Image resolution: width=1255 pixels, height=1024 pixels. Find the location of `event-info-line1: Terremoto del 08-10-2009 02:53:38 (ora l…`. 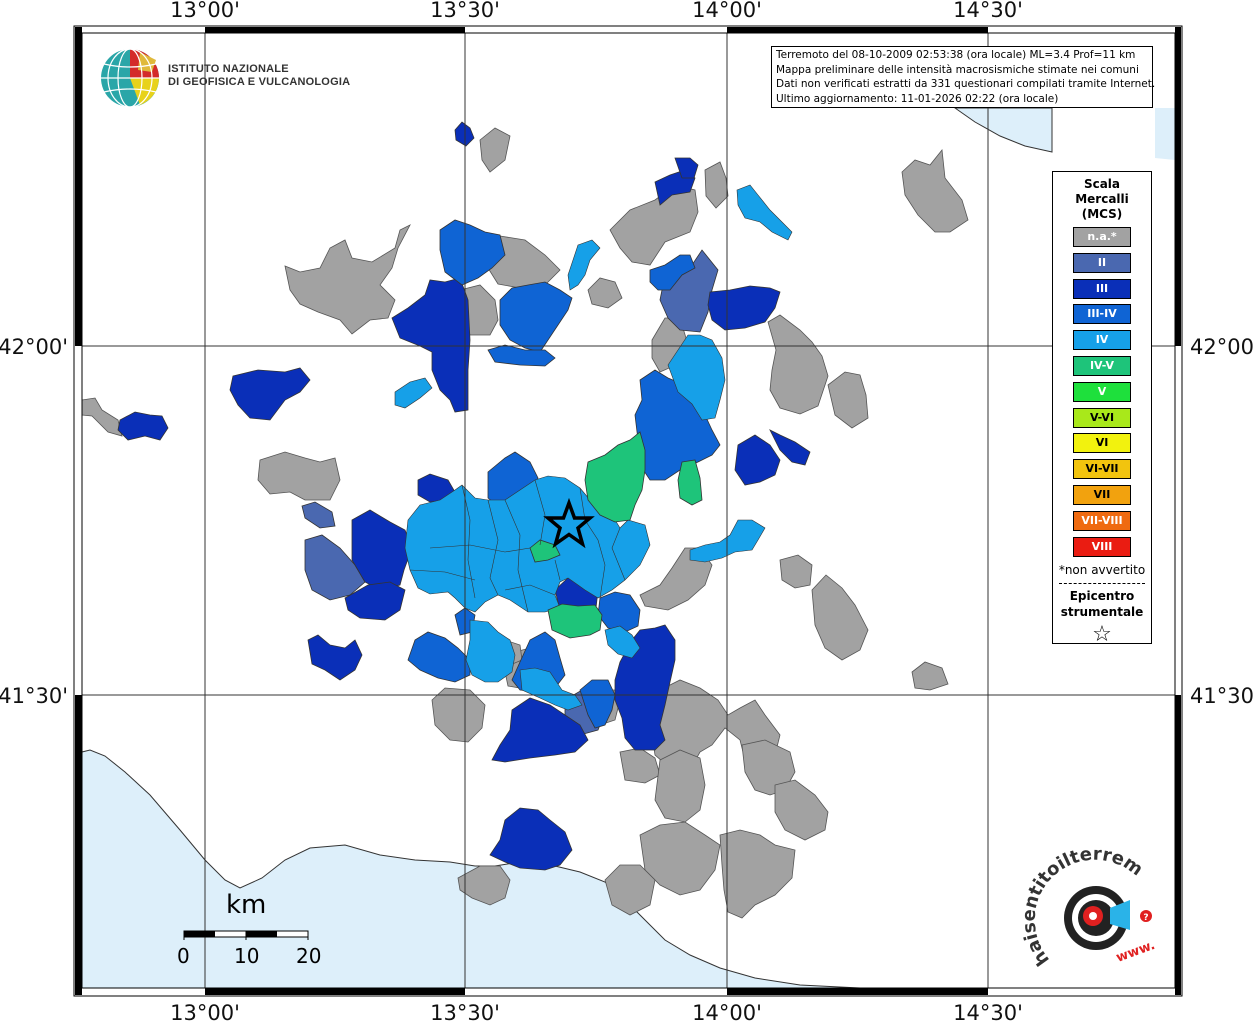

event-info-line1: Terremoto del 08-10-2009 02:53:38 (ora l… is located at coordinates (956, 55).